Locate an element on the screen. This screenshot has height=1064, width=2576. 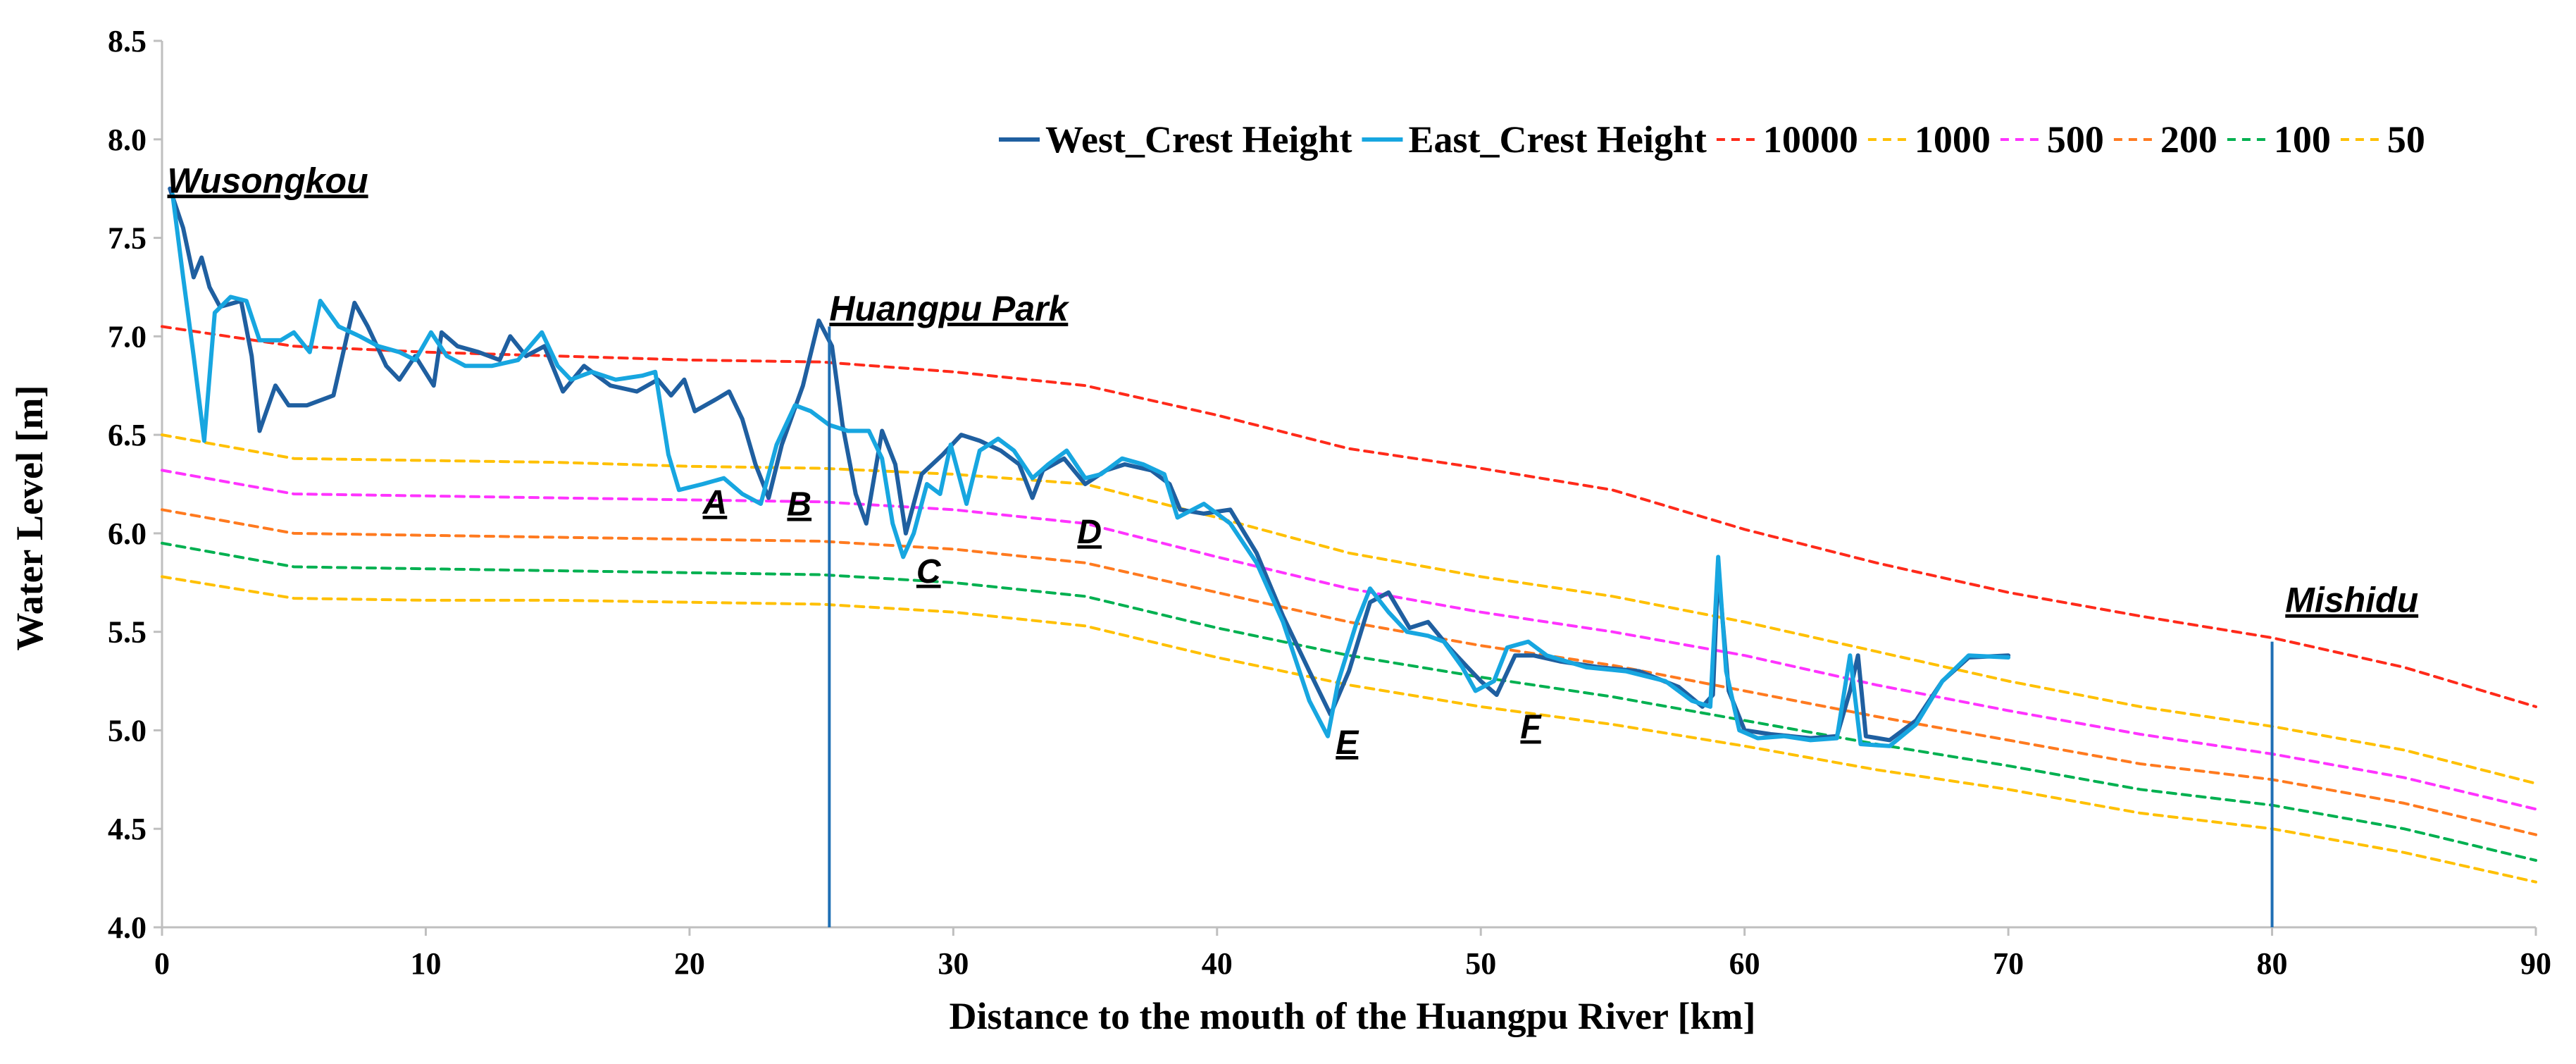
y-tick-label: 8.0 is located at coordinates (127, 140).